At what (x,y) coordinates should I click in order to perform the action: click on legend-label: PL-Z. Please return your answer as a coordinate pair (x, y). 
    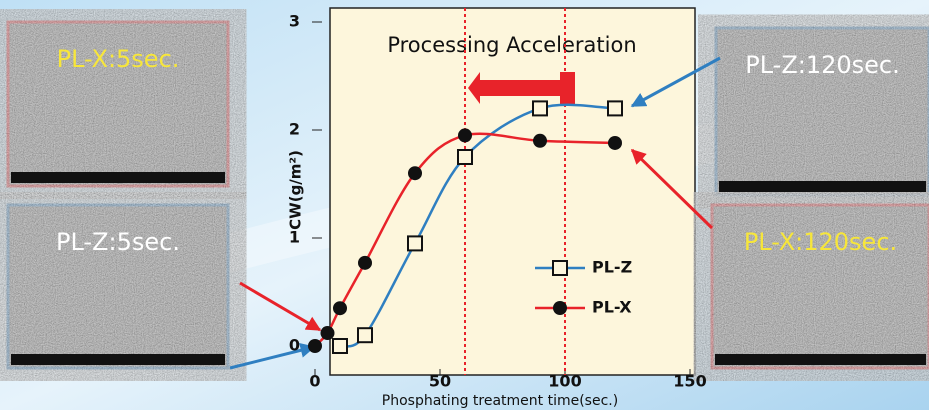
    Looking at the image, I should click on (612, 267).